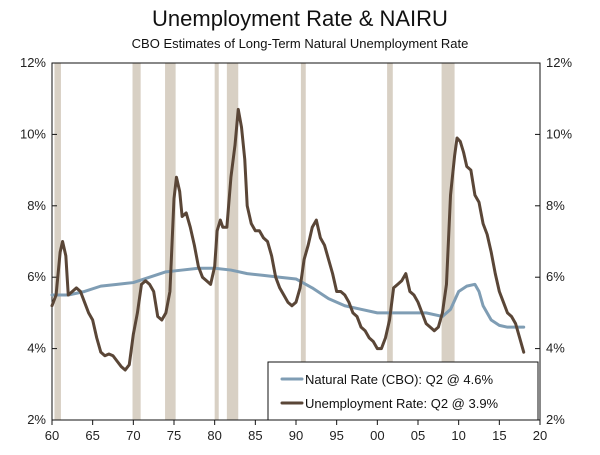 The width and height of the screenshot is (600, 455). Describe the element at coordinates (36, 276) in the screenshot. I see `y-tick-label-left-2: 6%` at that location.